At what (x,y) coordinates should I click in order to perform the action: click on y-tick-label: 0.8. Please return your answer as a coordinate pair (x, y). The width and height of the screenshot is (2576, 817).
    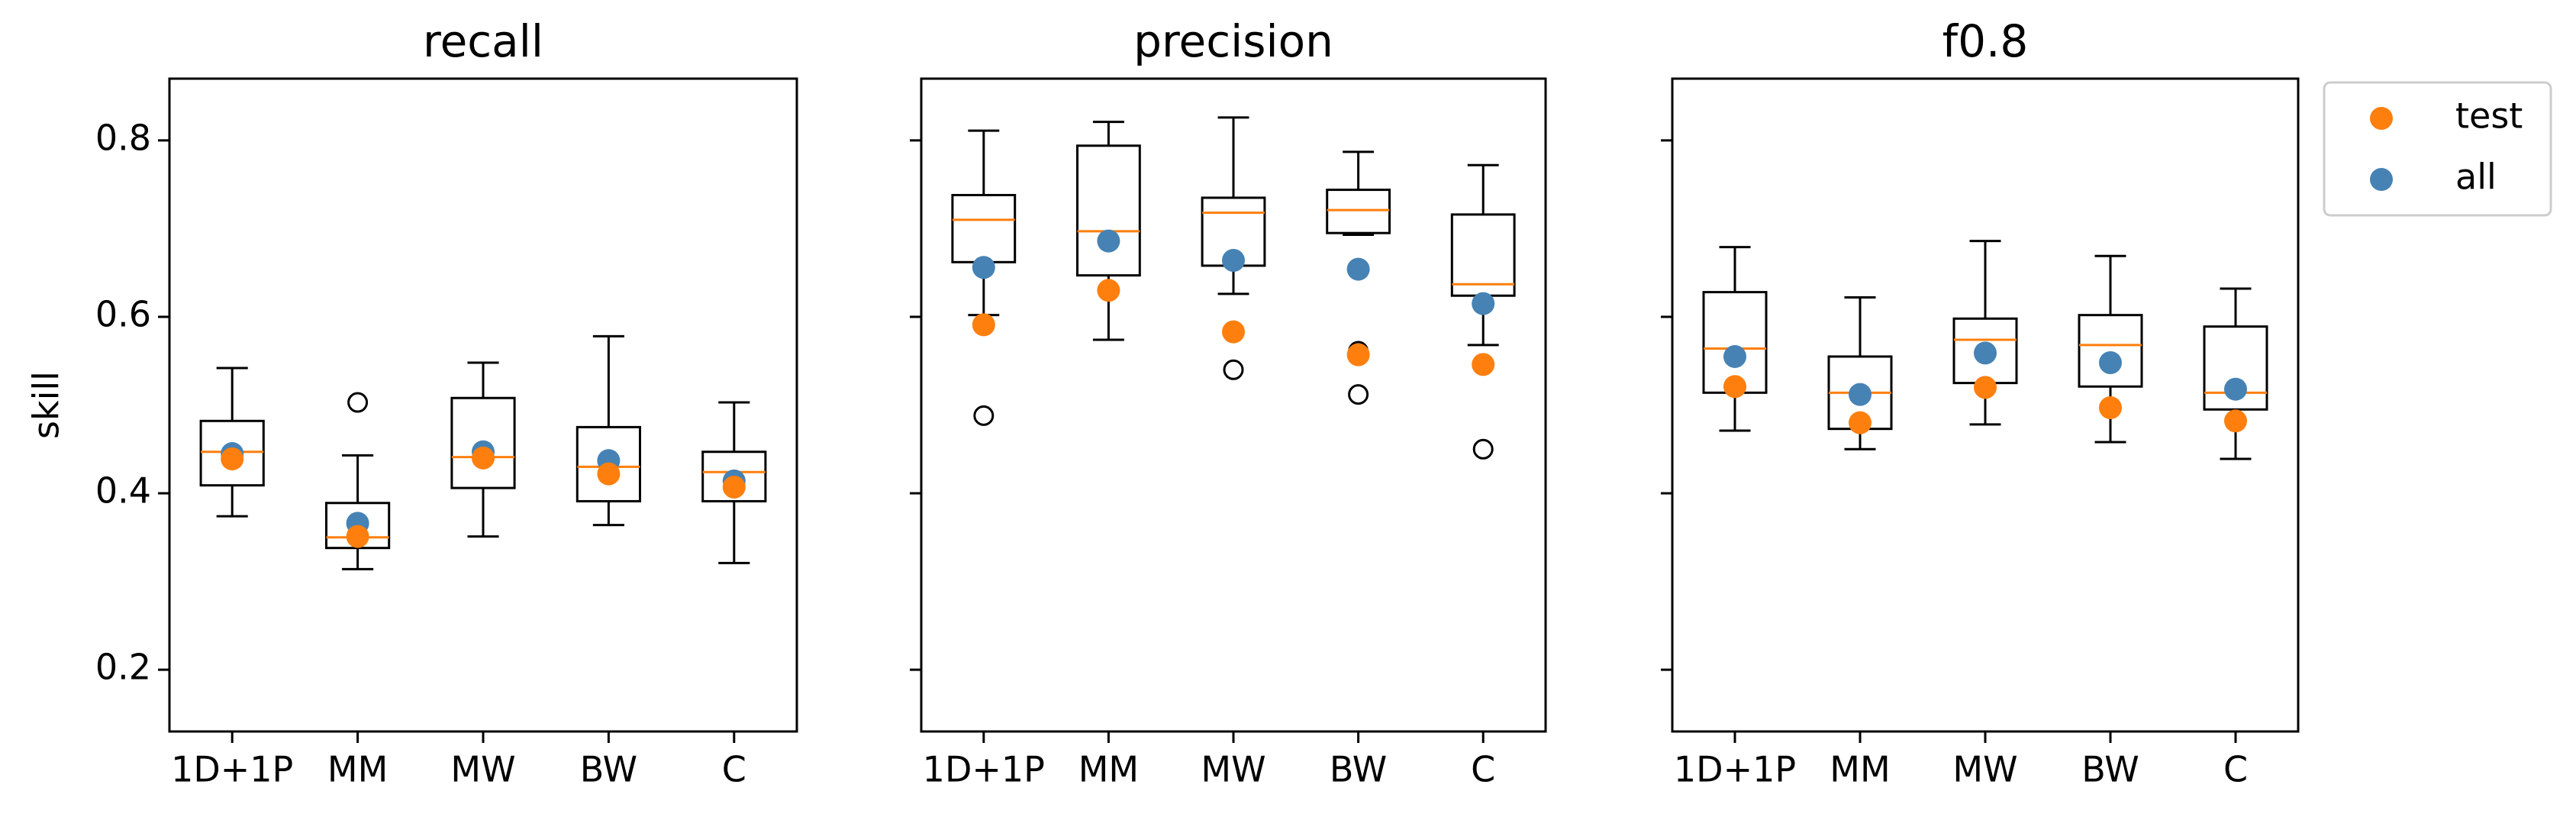
    Looking at the image, I should click on (123, 138).